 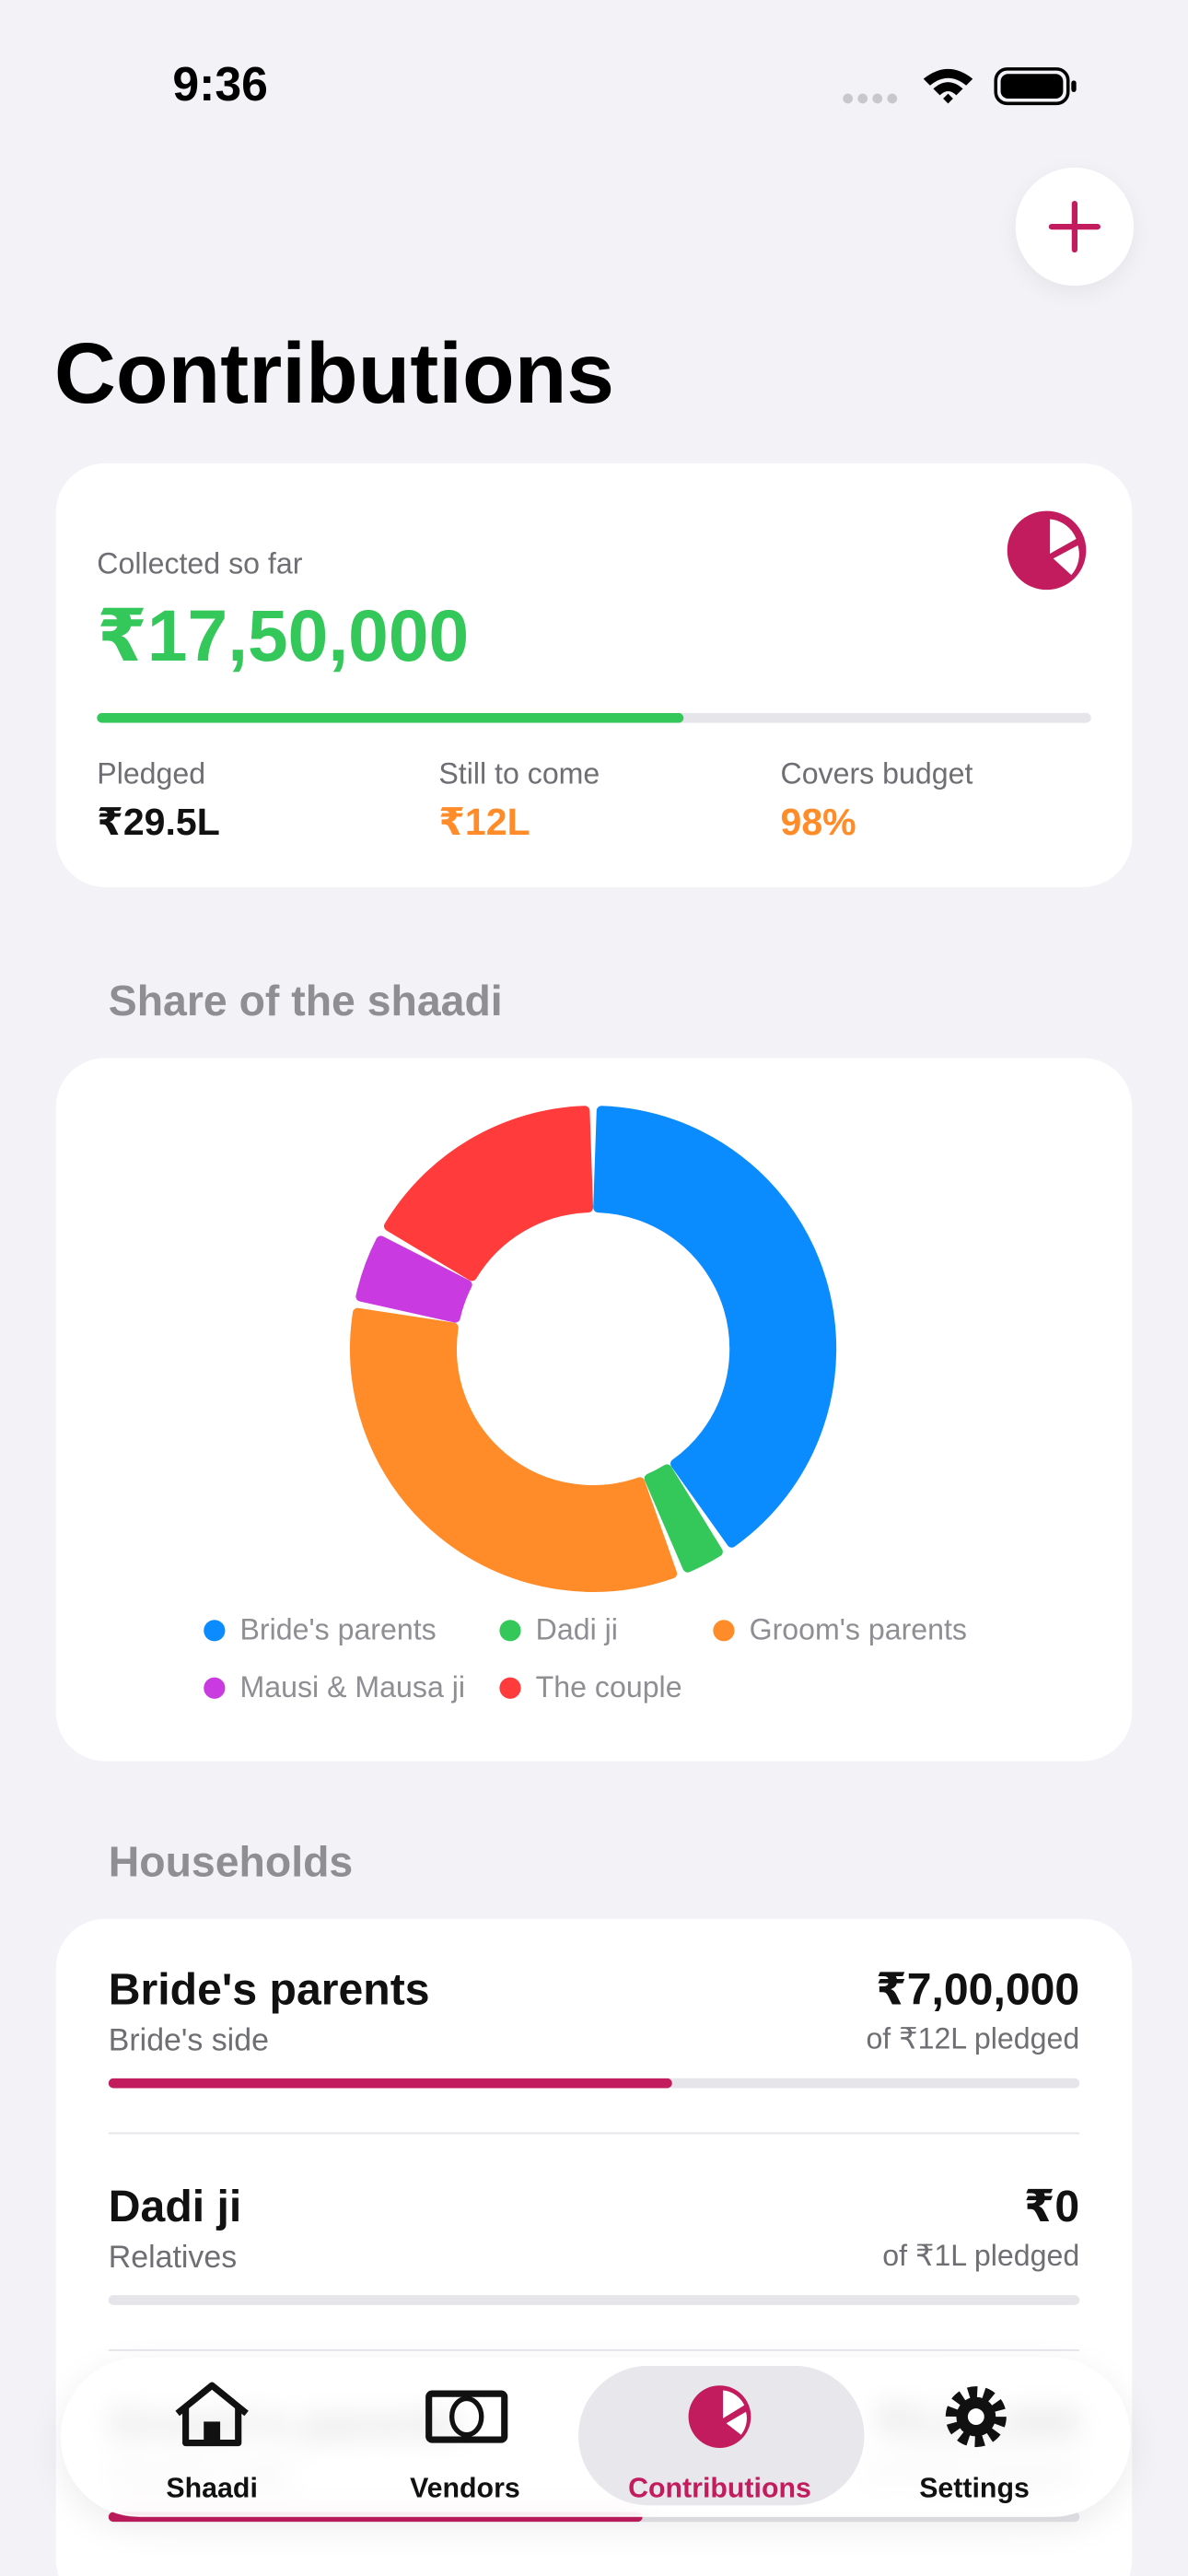 What do you see at coordinates (818, 821) in the screenshot?
I see `stat-value: 98%` at bounding box center [818, 821].